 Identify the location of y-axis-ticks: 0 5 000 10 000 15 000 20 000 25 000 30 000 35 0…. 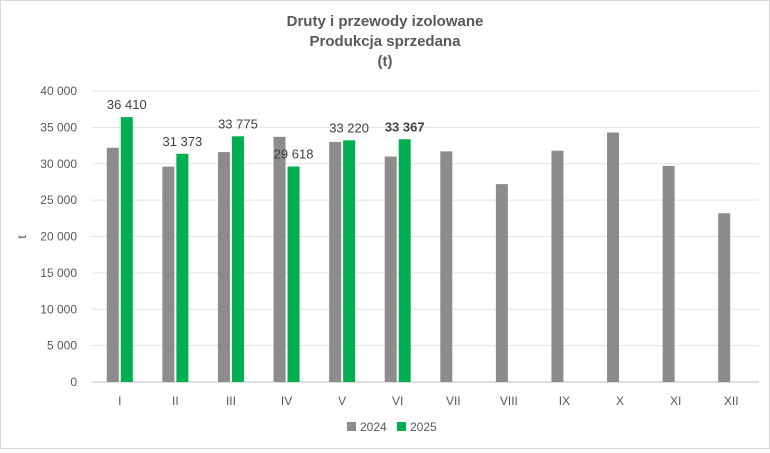
(58, 236).